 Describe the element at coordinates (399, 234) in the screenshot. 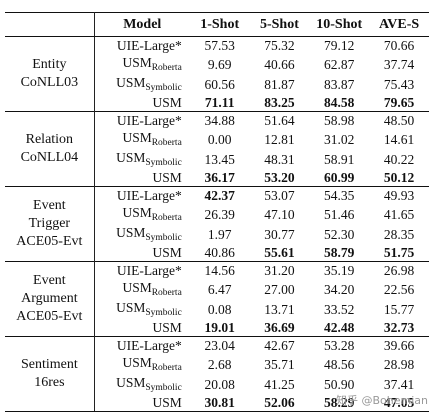

I see `cell-ave-s: 28.35` at that location.